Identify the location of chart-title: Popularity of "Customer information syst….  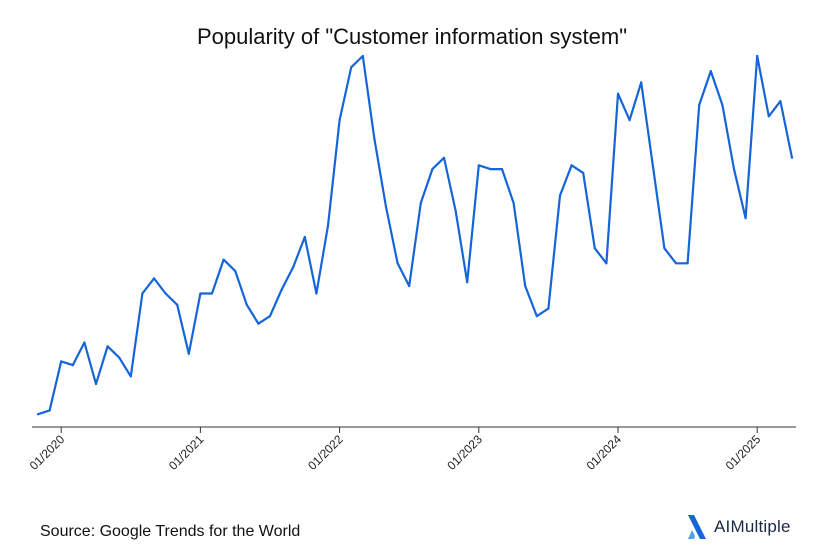
(412, 36).